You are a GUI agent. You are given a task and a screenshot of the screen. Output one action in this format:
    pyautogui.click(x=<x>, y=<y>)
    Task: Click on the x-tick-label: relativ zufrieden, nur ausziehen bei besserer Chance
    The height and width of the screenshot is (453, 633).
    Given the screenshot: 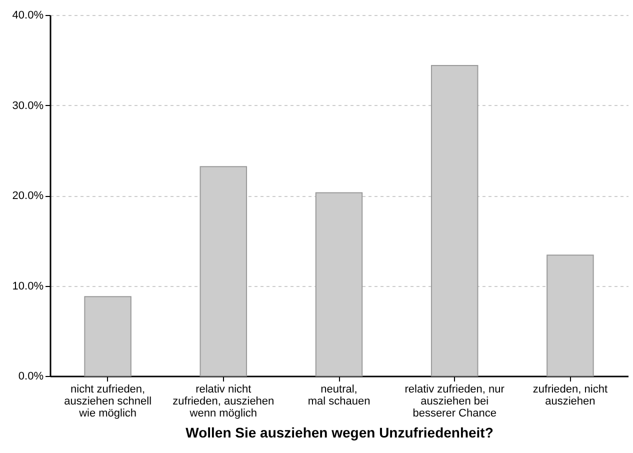 What is the action you would take?
    pyautogui.click(x=454, y=402)
    